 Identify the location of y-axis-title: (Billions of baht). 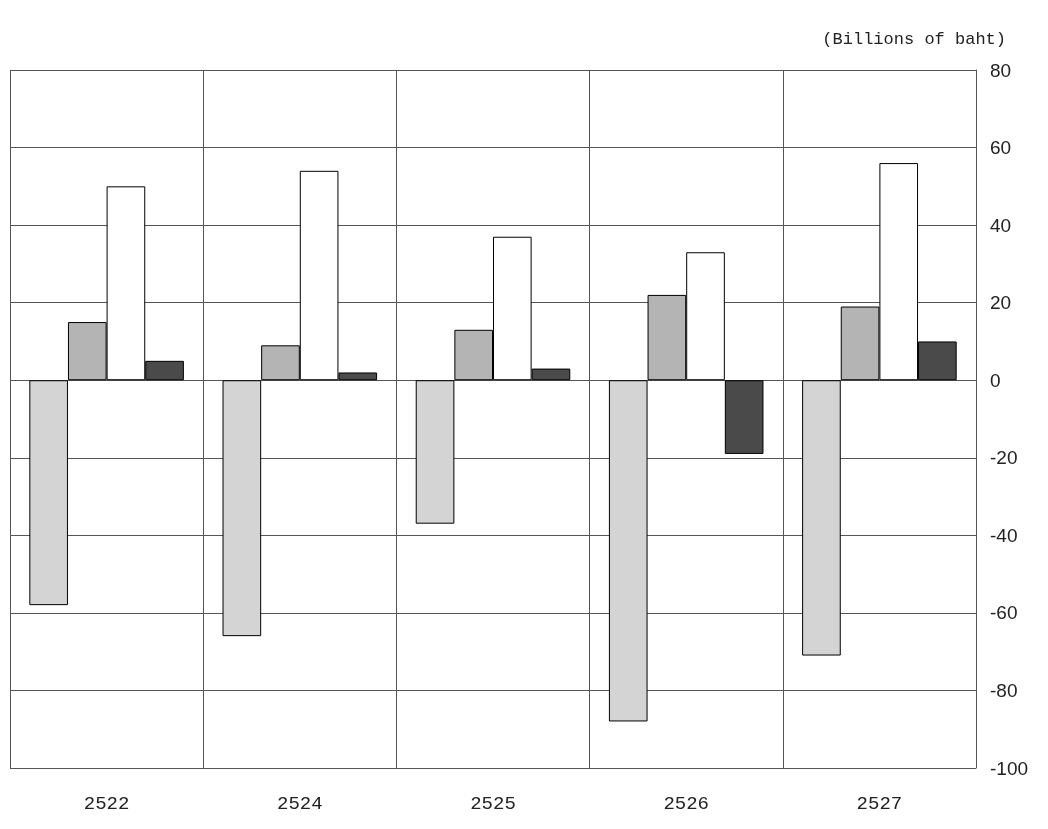
(914, 39).